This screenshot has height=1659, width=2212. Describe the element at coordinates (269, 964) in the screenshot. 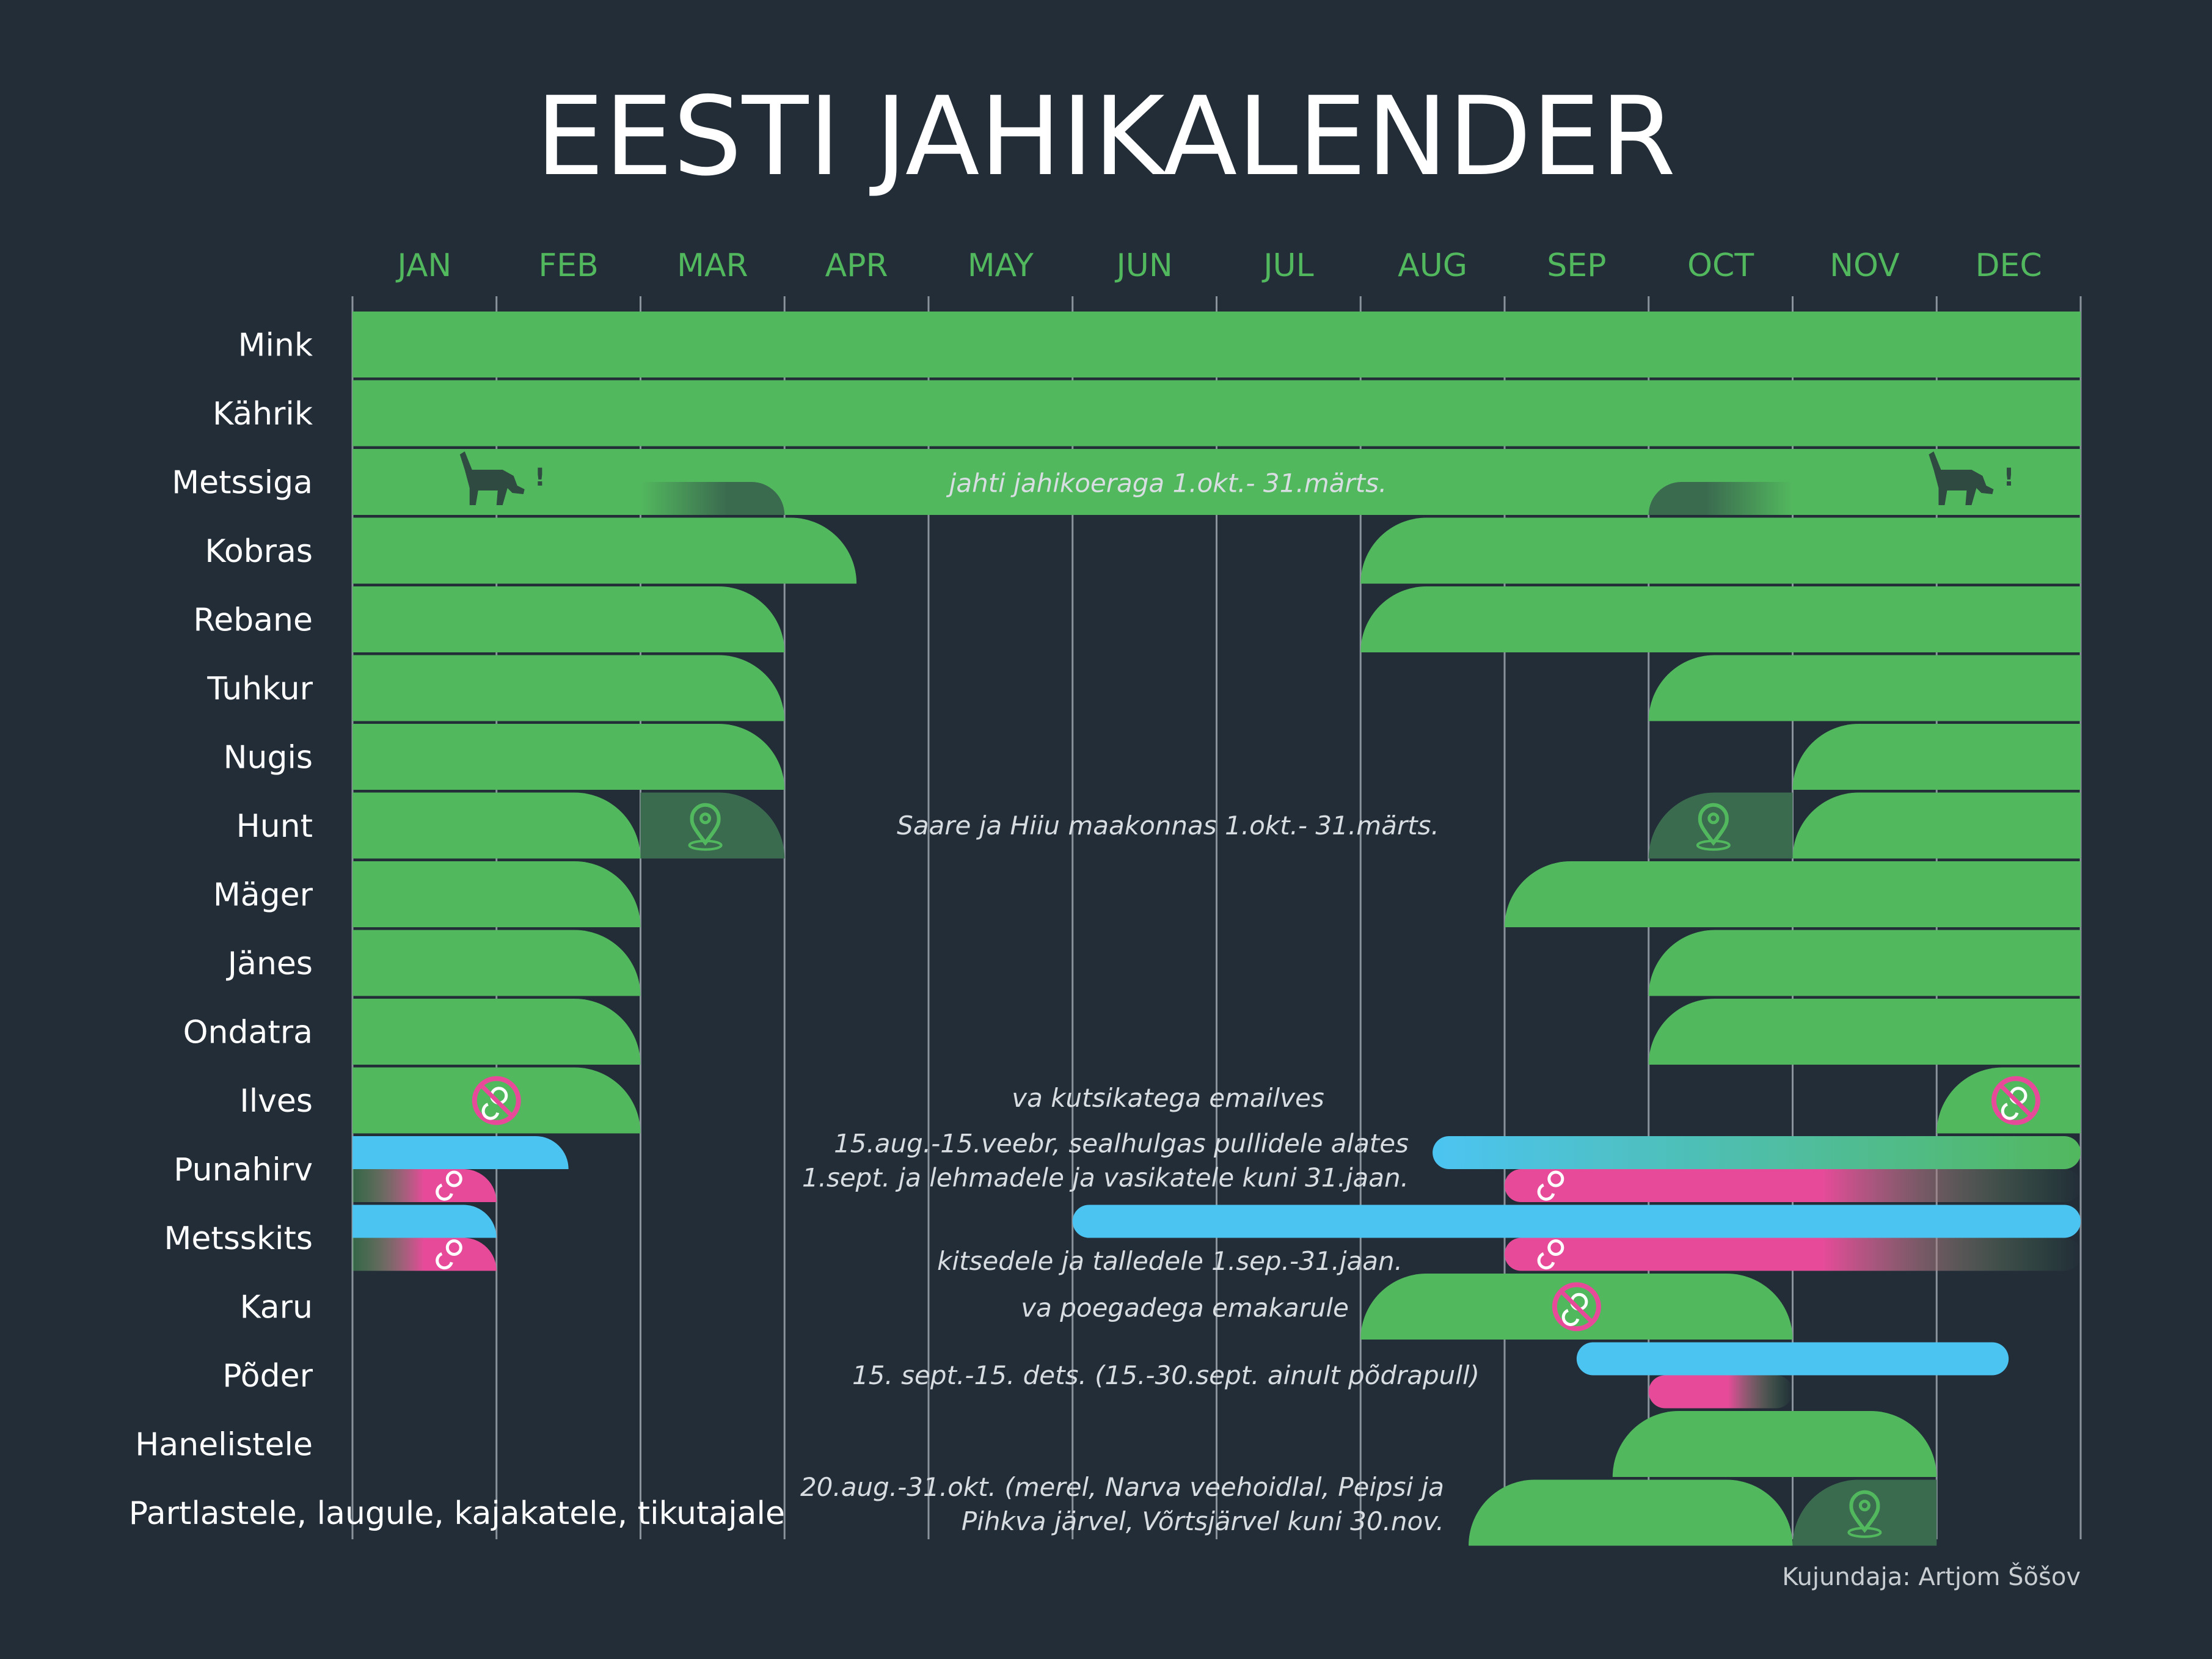

I see `species-label: Jänes` at that location.